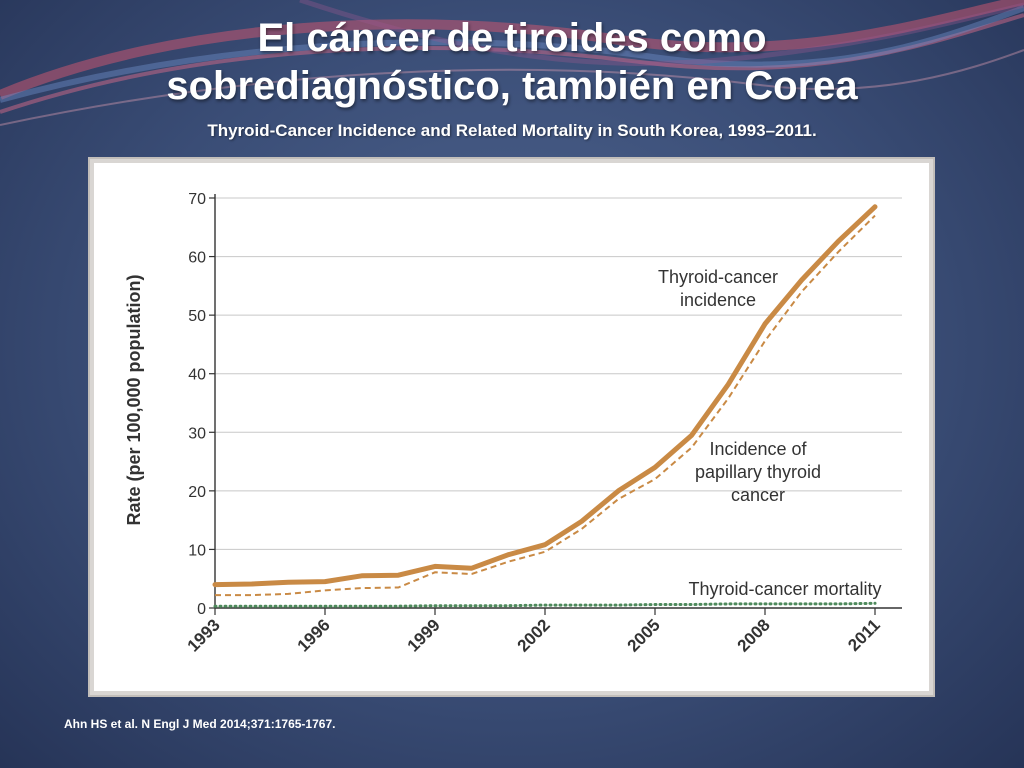  What do you see at coordinates (197, 433) in the screenshot?
I see `y-tick-label-30: 30` at bounding box center [197, 433].